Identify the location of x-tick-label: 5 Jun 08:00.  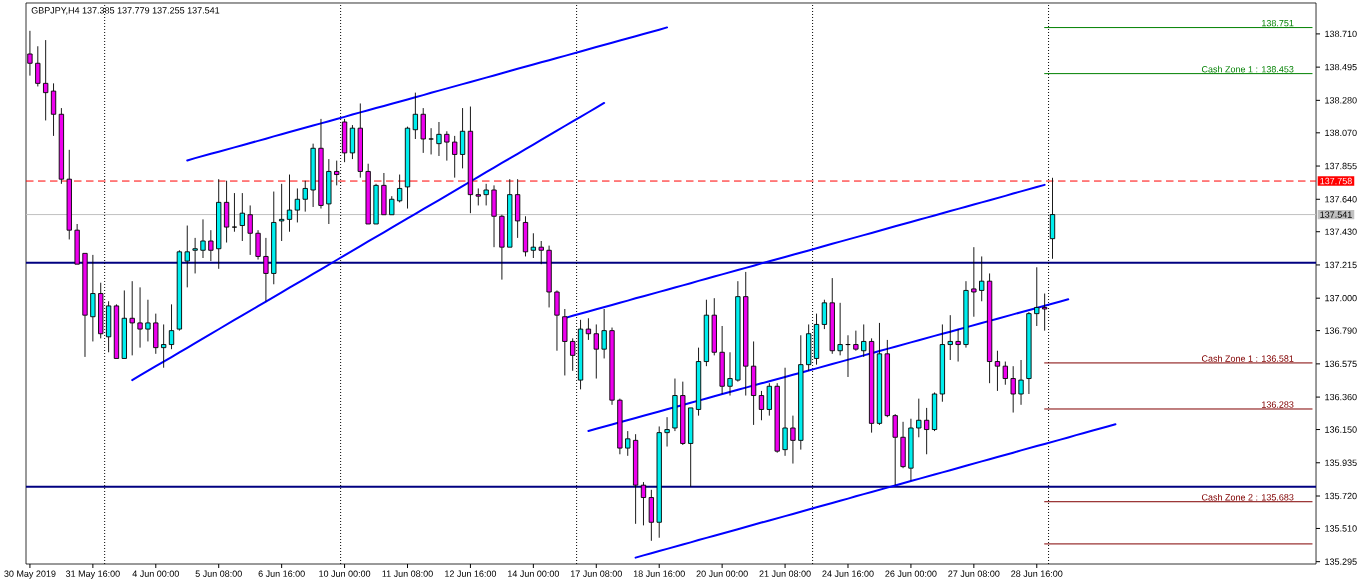
(218, 573).